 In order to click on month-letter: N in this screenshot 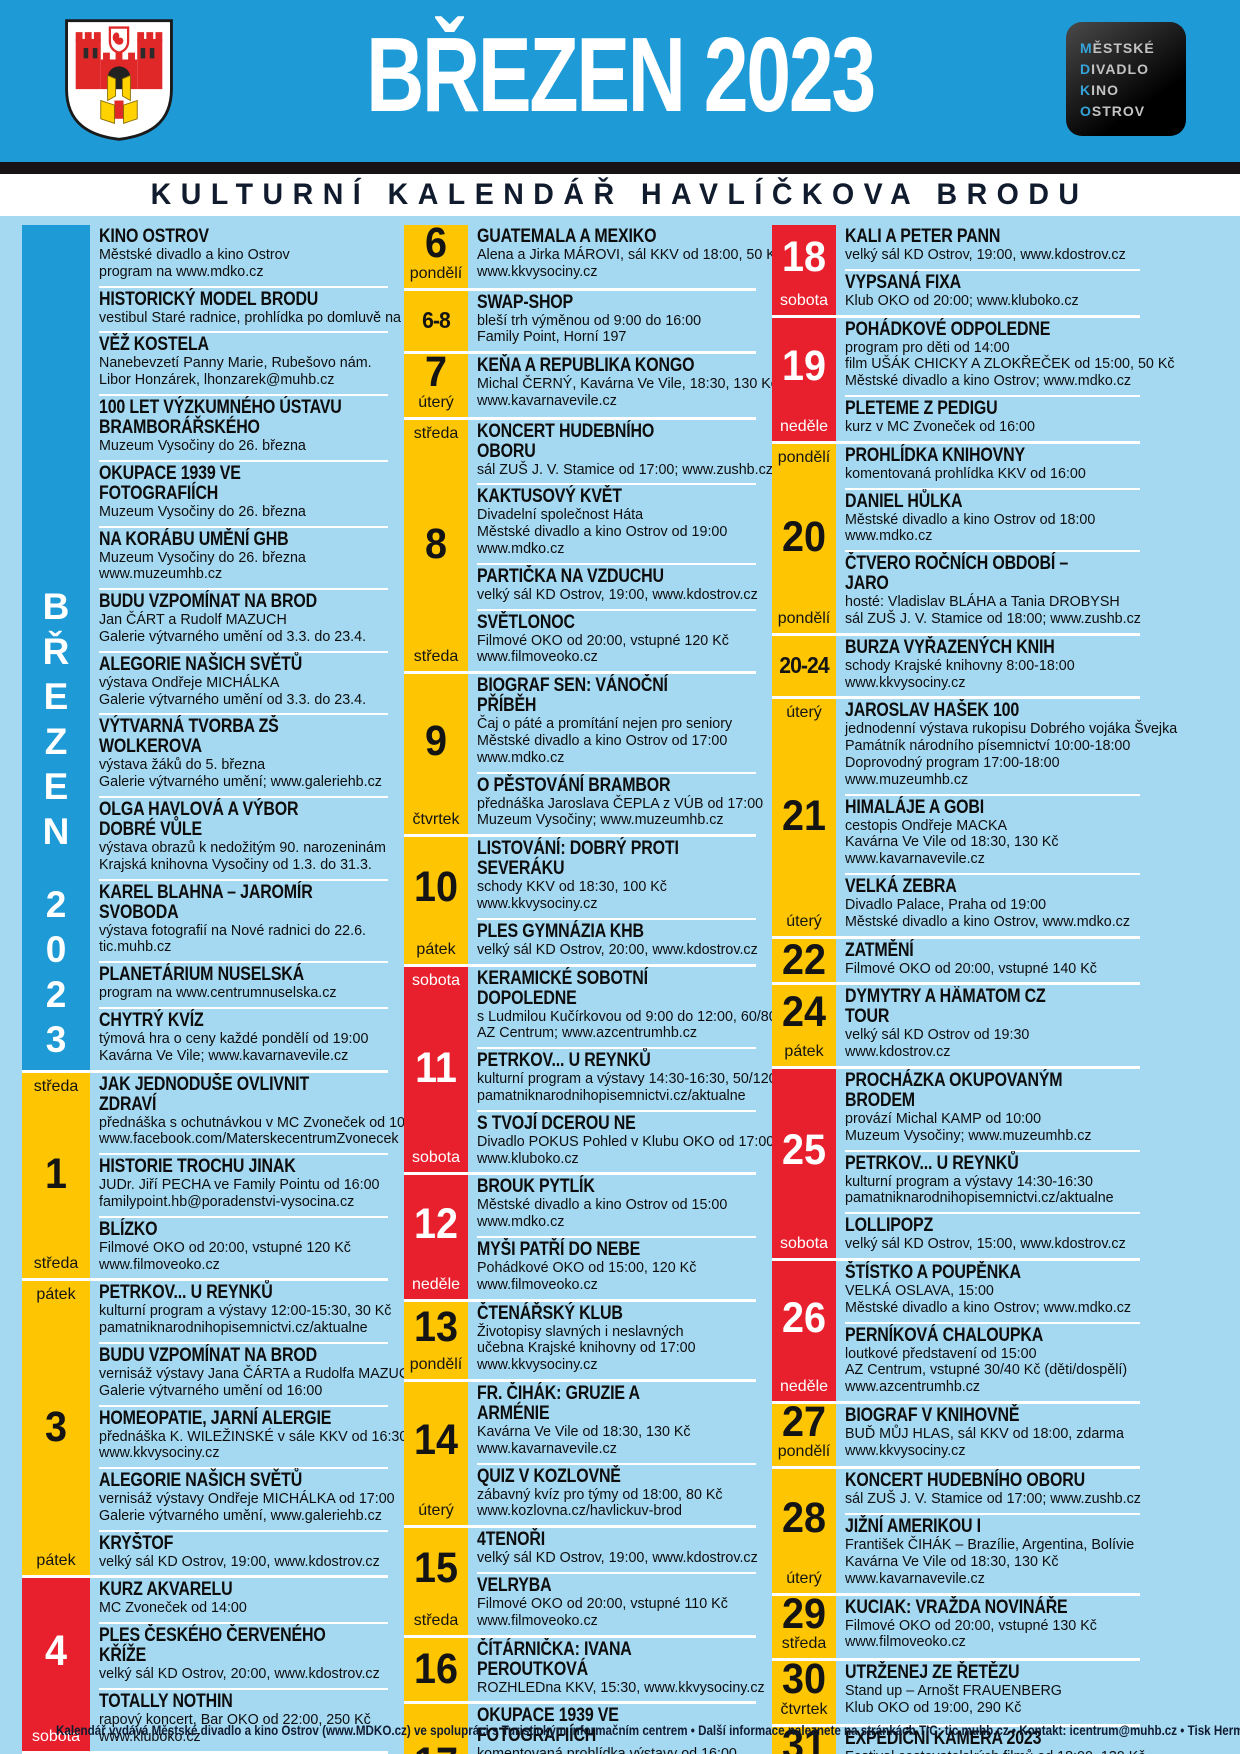, I will do `click(56, 831)`.